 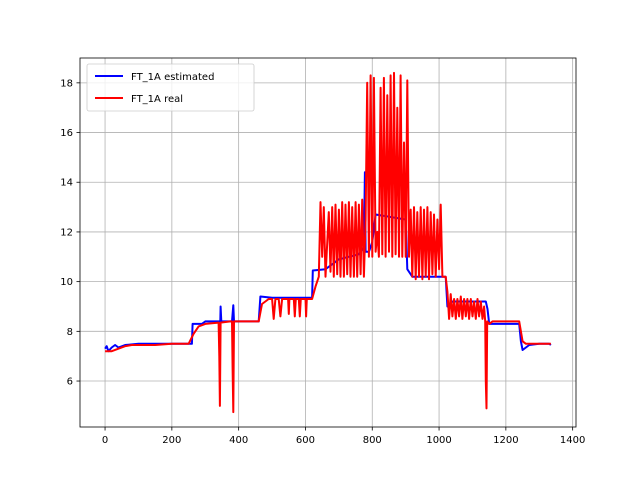 What do you see at coordinates (238, 440) in the screenshot?
I see `x-tick-label: 400` at bounding box center [238, 440].